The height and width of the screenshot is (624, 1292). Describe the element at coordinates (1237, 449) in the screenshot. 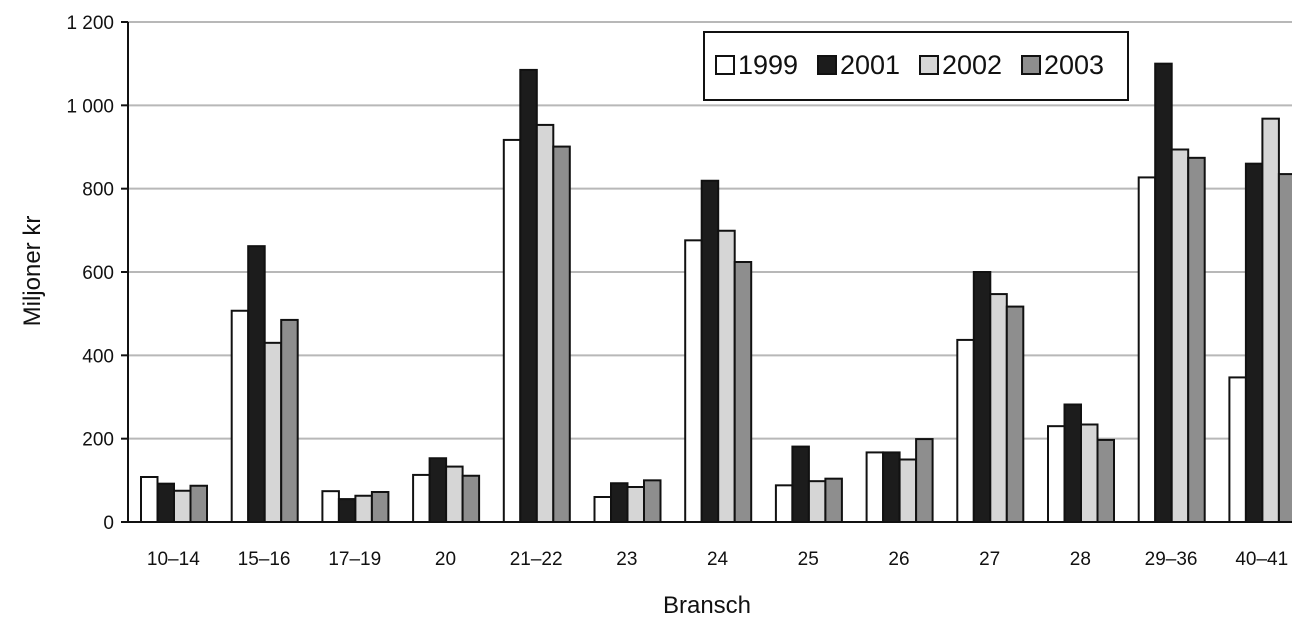

I see `bar-1999-40–41` at that location.